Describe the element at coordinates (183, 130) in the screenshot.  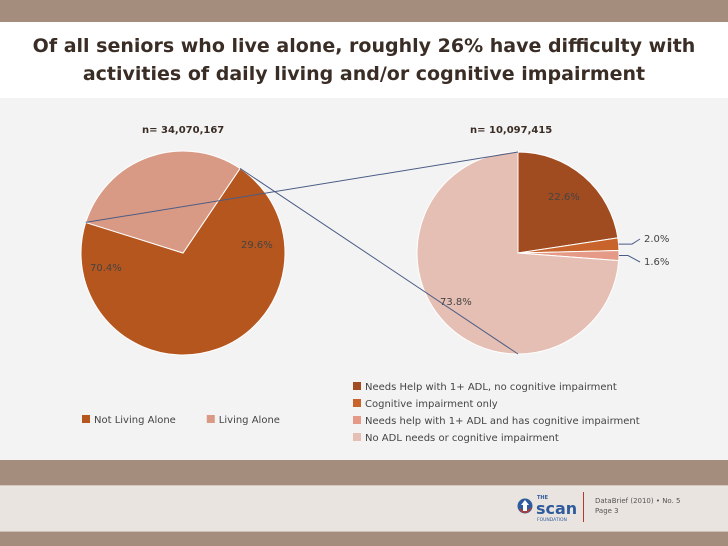
I see `left-pie-title: n= 34,070,167` at that location.